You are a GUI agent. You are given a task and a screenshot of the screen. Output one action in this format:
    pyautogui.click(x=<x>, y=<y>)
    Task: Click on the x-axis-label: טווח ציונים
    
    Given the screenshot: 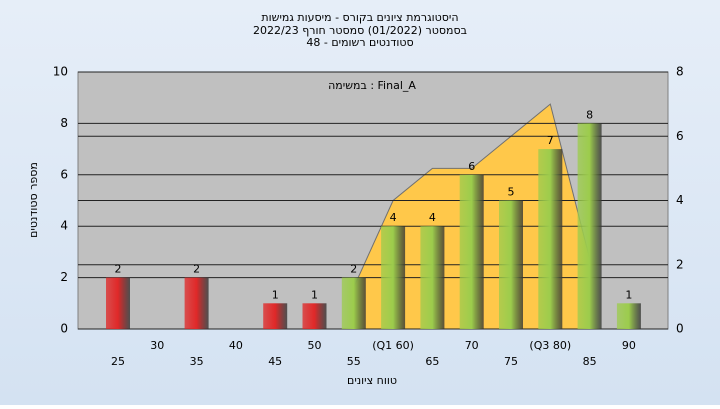 What is the action you would take?
    pyautogui.click(x=372, y=380)
    